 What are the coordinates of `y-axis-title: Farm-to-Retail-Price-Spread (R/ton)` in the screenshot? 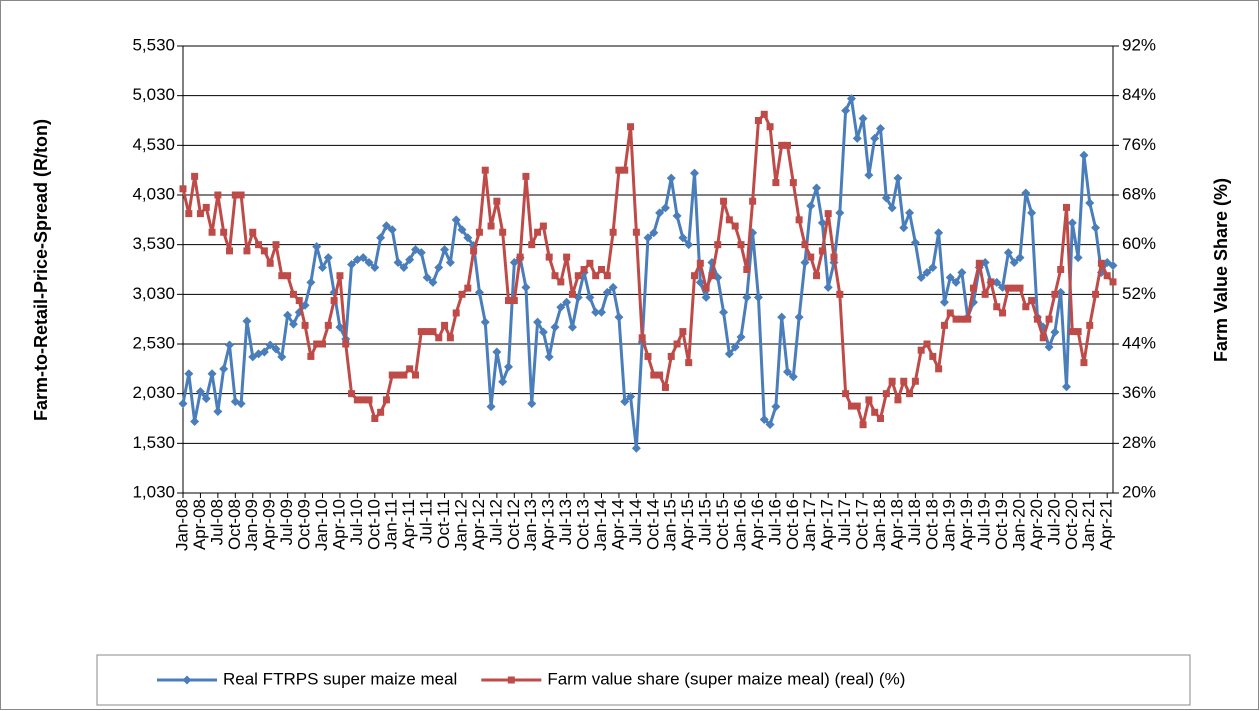 It's located at (41, 270).